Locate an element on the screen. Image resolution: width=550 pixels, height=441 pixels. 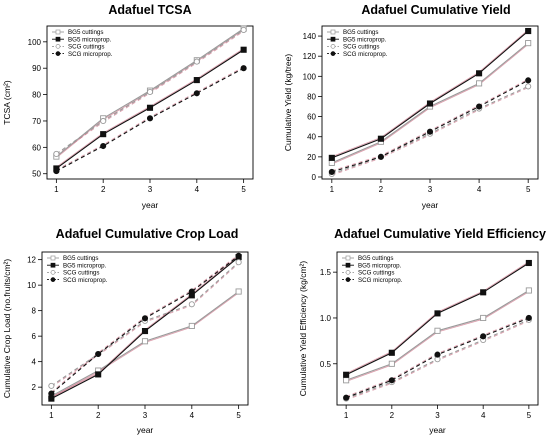
y-tick-label: 12 is located at coordinates (31, 260).